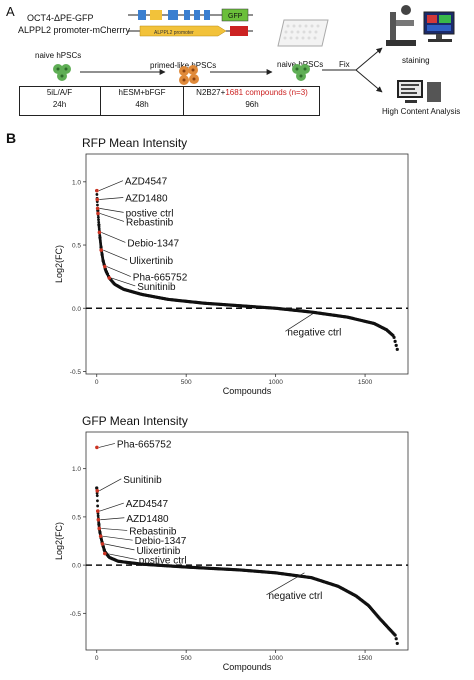 This screenshot has width=474, height=680. Describe the element at coordinates (266, 92) in the screenshot. I see `compound-count: 1681 compounds (n=3)` at that location.